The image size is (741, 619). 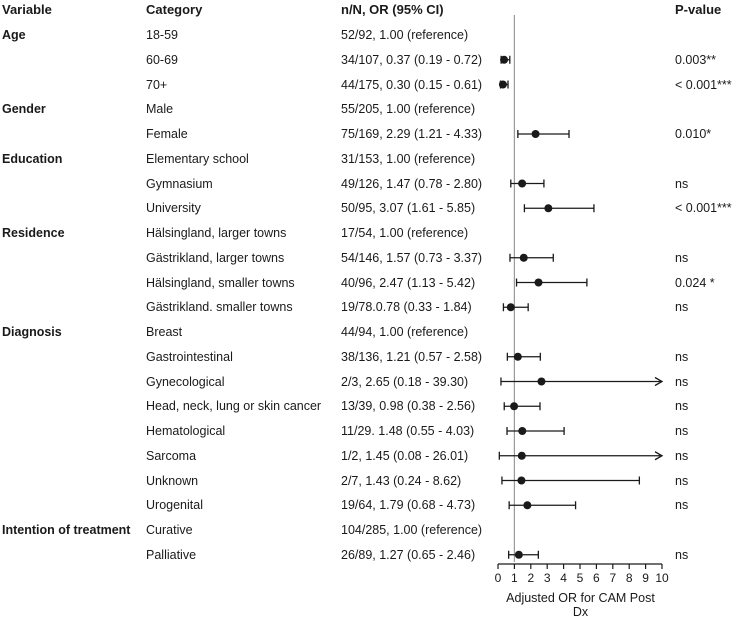 I want to click on table-row: Unknown 2/7, 1.43 (0.24 - 8.62) ns, so click(x=370, y=485).